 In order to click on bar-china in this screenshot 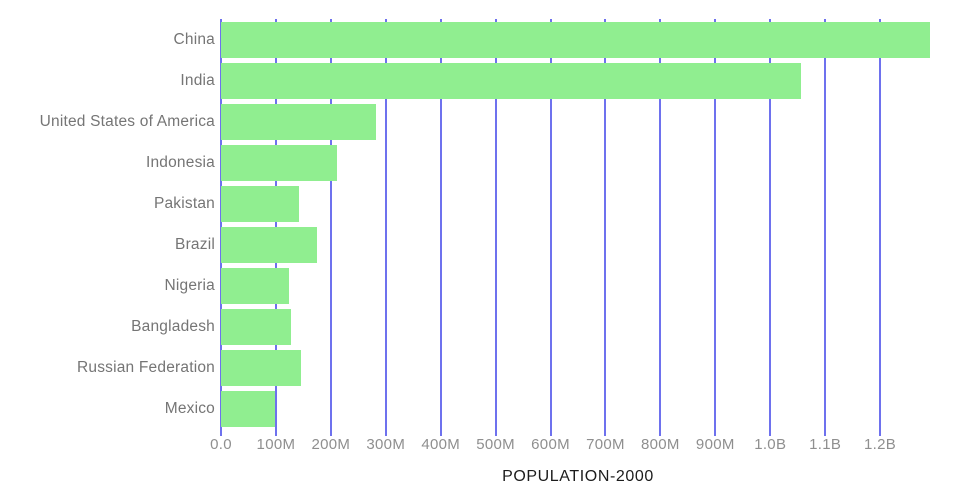, I will do `click(575, 39)`.